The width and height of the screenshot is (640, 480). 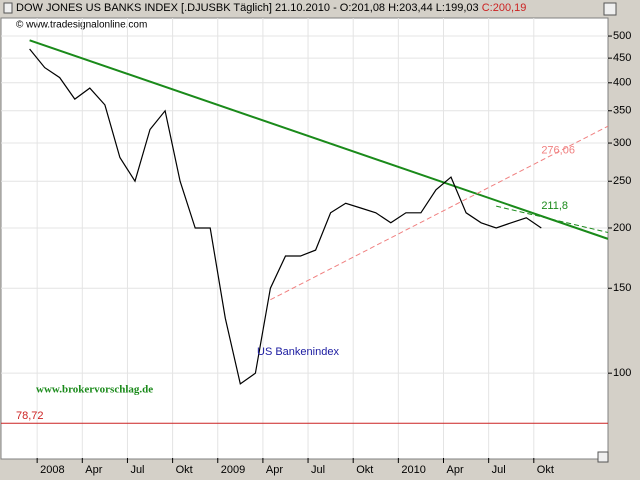 I want to click on y-tick-label: 100, so click(x=622, y=373).